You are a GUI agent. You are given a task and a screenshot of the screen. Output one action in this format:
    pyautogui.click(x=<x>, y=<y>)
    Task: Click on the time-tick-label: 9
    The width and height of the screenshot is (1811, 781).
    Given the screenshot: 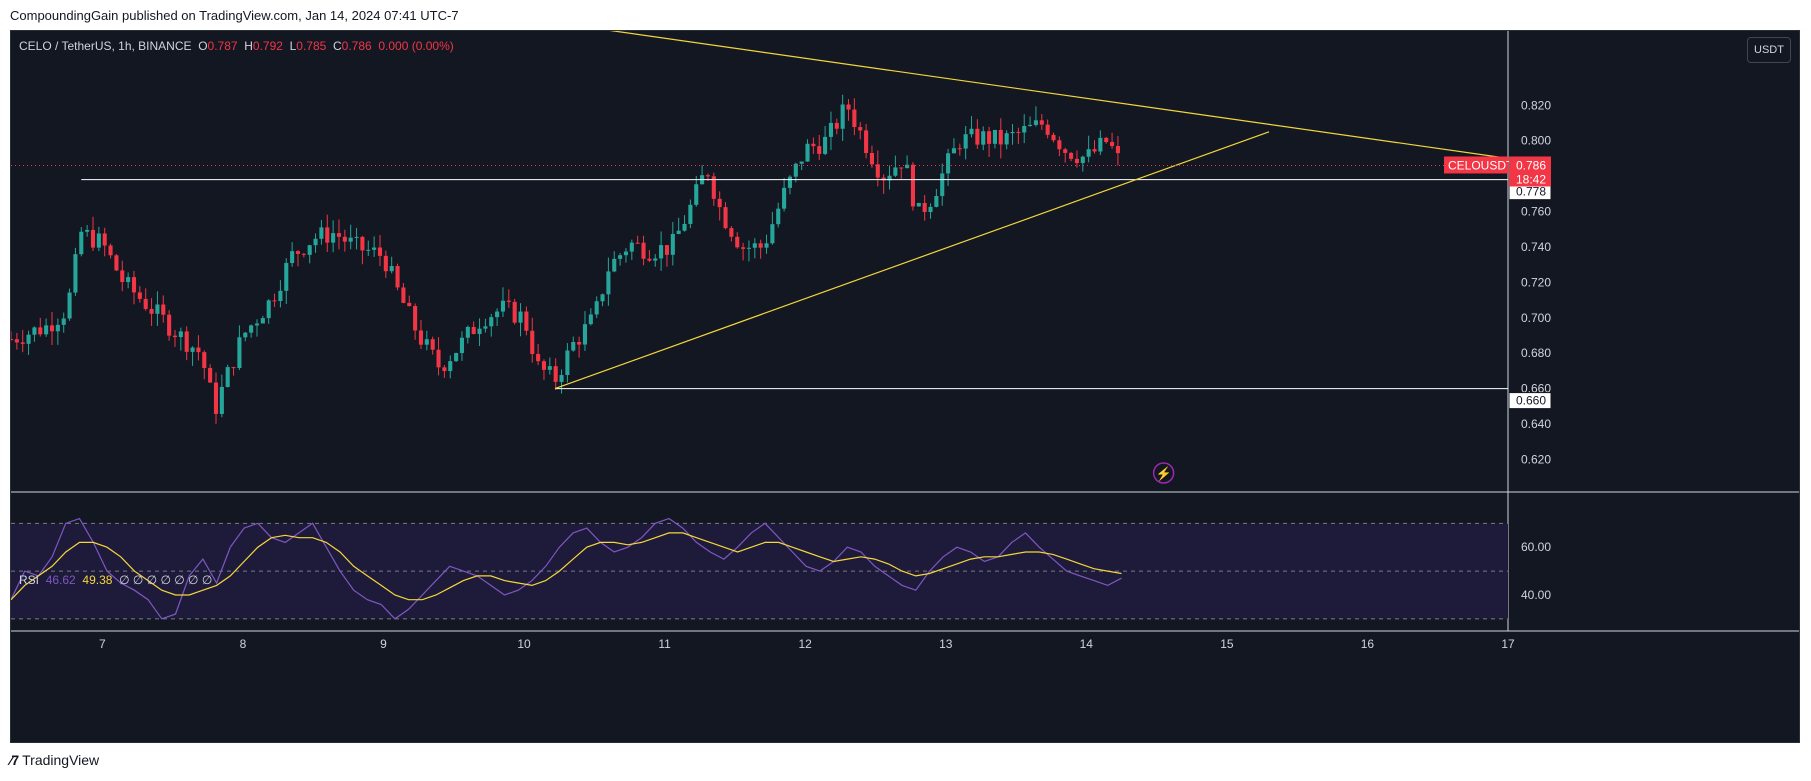 What is the action you would take?
    pyautogui.click(x=383, y=644)
    